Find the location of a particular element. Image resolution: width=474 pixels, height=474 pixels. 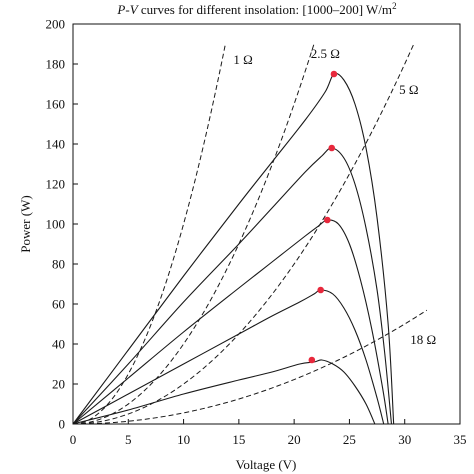

y-tick-label-2: 40 is located at coordinates (58, 344).